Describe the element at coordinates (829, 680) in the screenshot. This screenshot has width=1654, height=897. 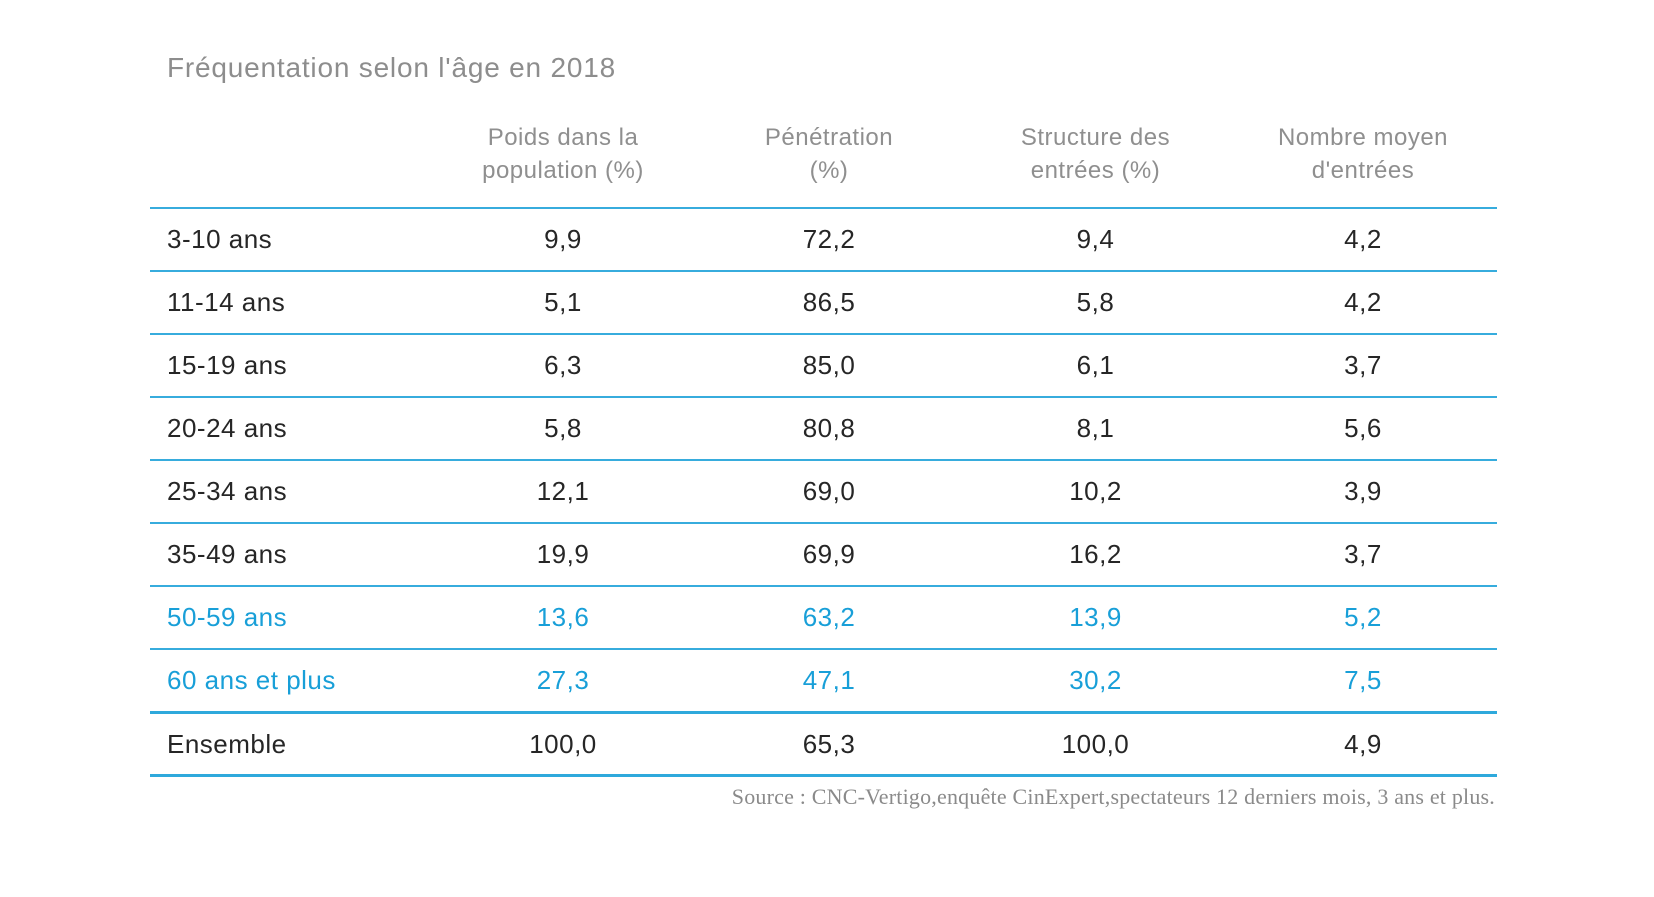
I see `cell-penetration: 47,1` at that location.